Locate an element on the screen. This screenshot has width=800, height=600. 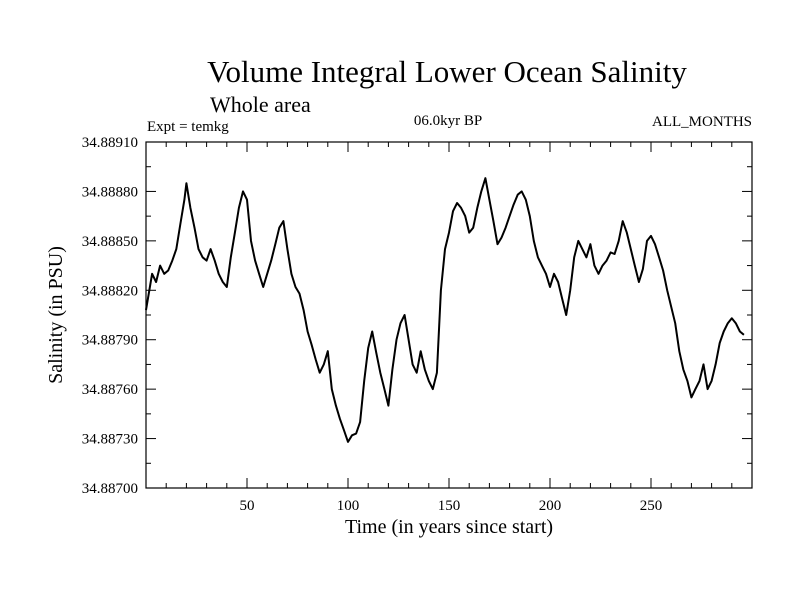
y-axis-label: Salinity (in PSU) is located at coordinates (56, 315).